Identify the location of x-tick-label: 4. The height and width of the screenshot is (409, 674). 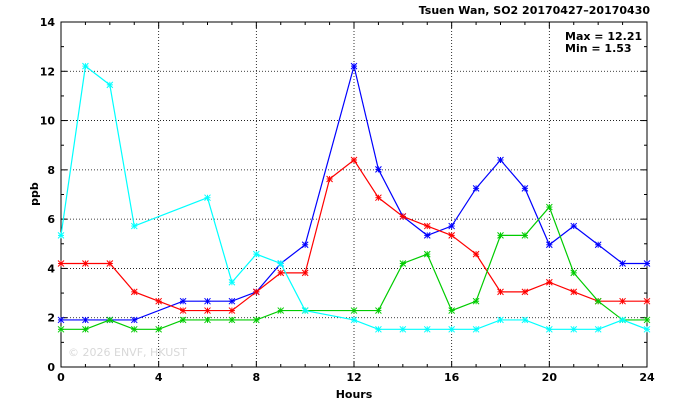
(159, 377).